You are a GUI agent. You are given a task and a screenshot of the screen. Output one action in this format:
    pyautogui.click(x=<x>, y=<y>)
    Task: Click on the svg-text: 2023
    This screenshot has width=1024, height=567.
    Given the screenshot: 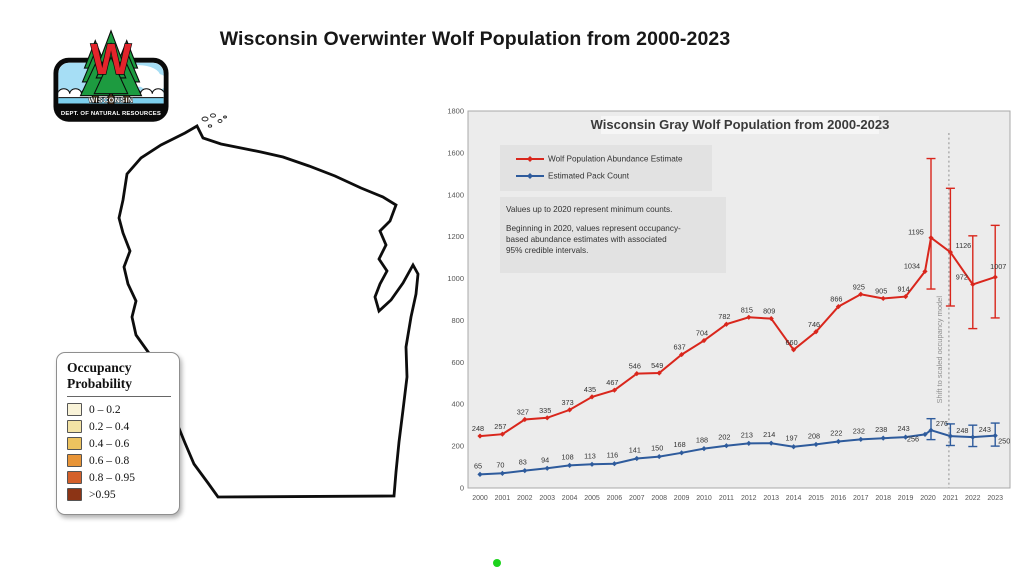 What is the action you would take?
    pyautogui.click(x=995, y=498)
    